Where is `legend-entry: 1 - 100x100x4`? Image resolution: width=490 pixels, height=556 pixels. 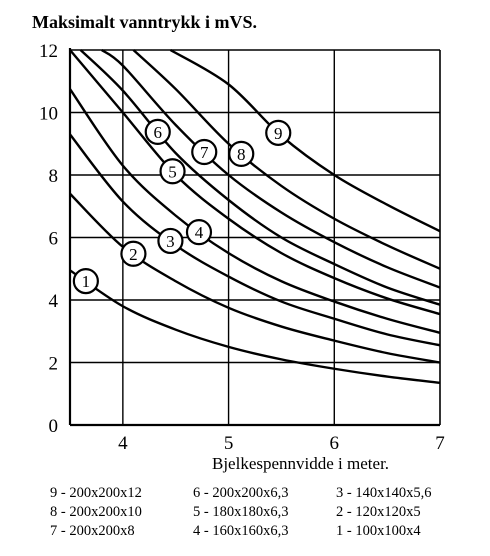 legend-entry: 1 - 100x100x4 is located at coordinates (378, 531).